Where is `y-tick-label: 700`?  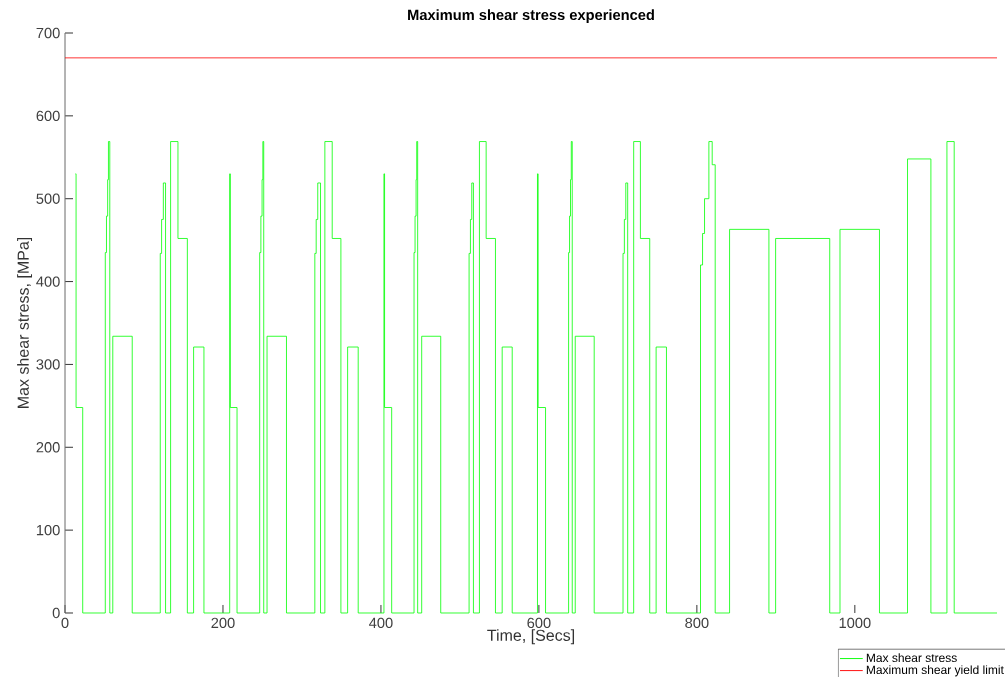 y-tick-label: 700 is located at coordinates (48, 33).